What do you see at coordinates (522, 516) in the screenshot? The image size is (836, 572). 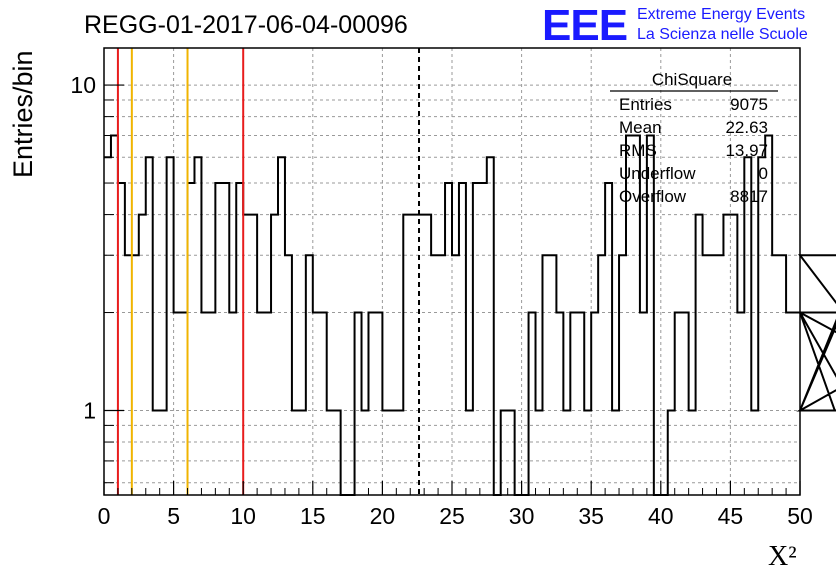 I see `x-tick-label: 30` at bounding box center [522, 516].